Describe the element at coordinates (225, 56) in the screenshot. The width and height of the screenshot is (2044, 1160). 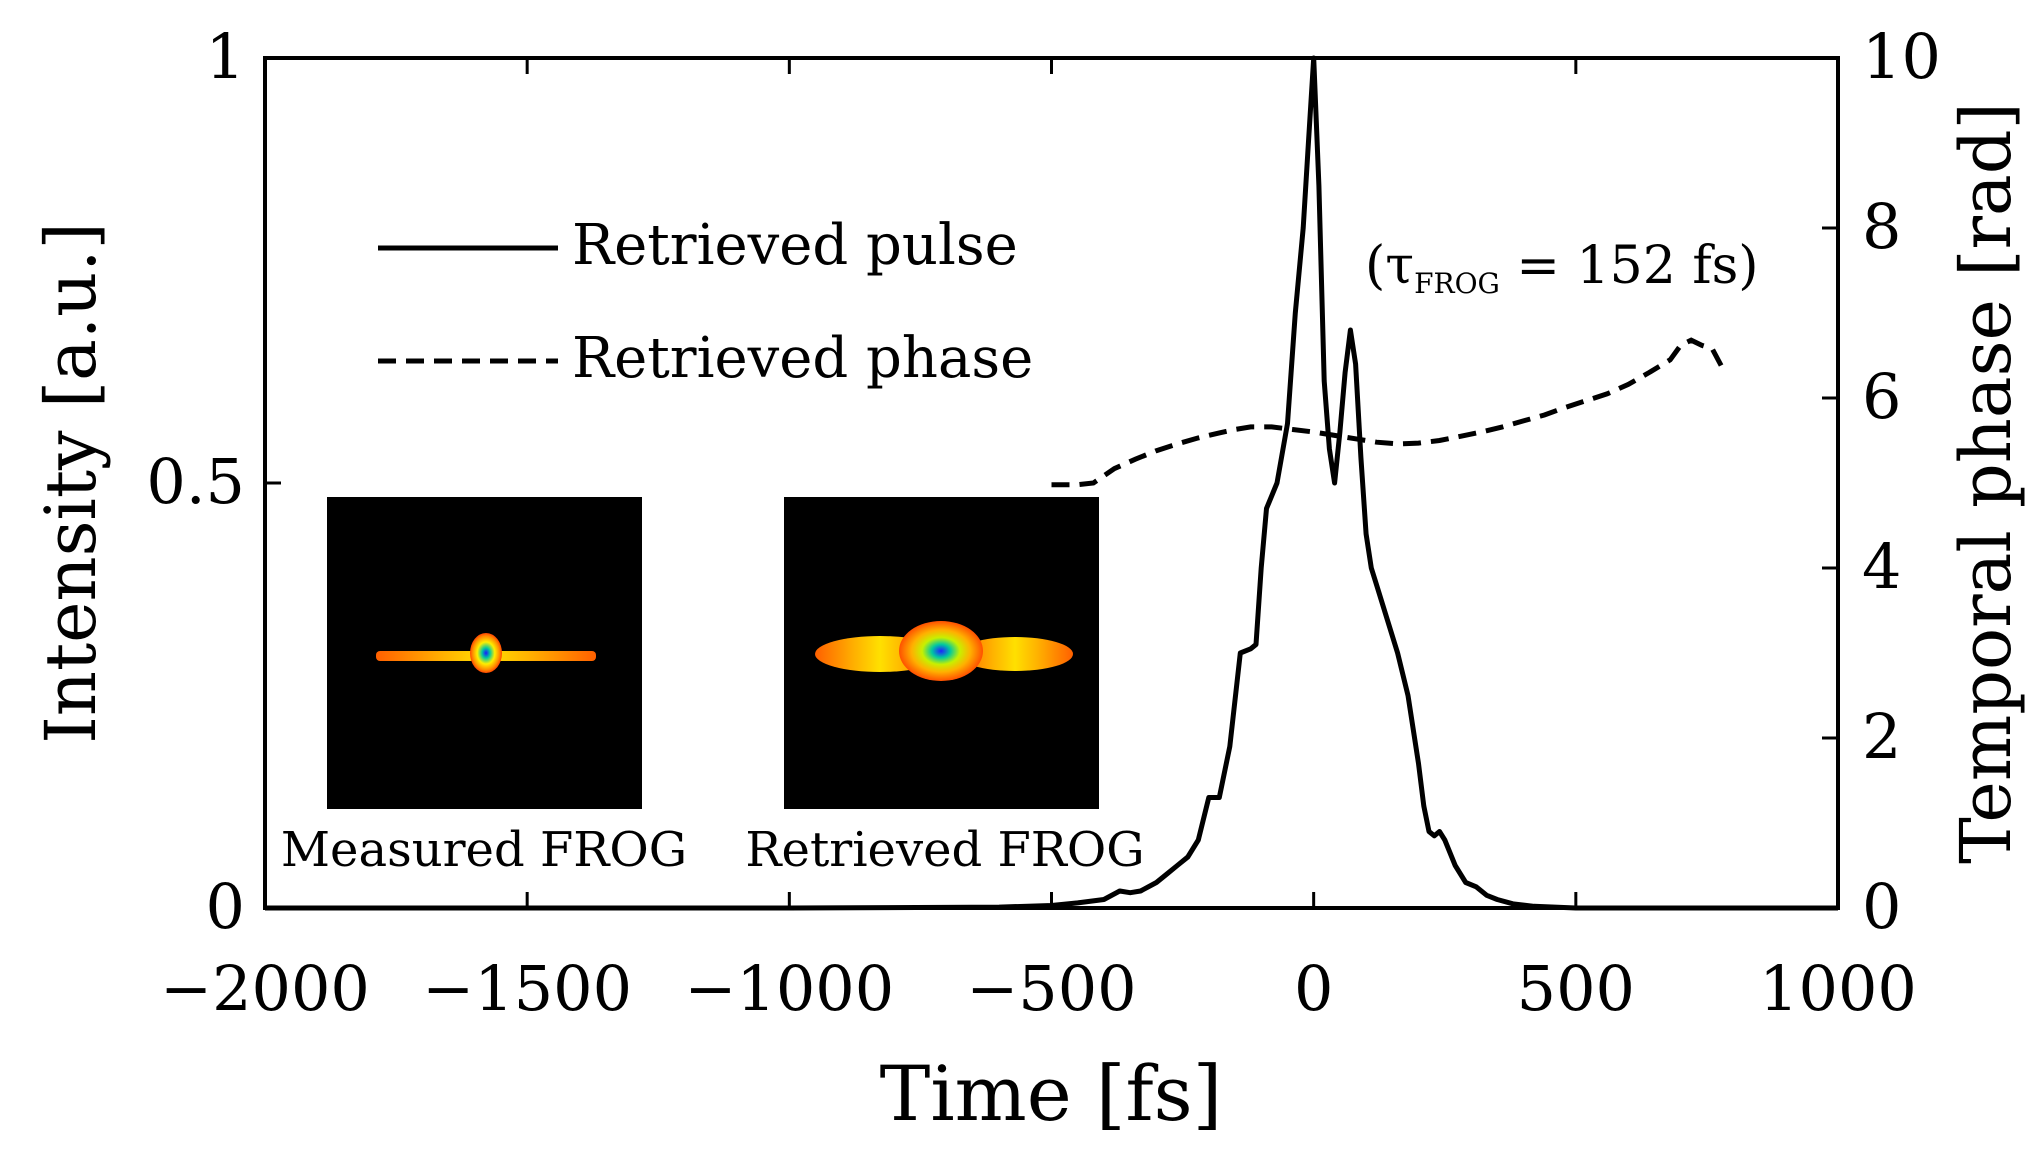
I see `left-y-tick-label-2: 1` at that location.